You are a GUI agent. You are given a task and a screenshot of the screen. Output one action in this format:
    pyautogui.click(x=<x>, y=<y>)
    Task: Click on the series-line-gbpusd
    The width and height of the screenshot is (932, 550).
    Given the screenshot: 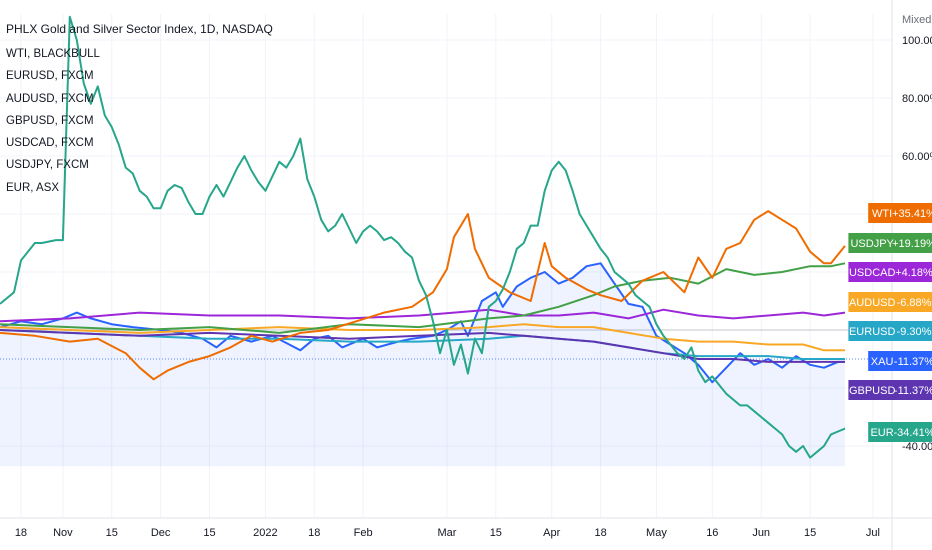 What is the action you would take?
    pyautogui.click(x=422, y=346)
    